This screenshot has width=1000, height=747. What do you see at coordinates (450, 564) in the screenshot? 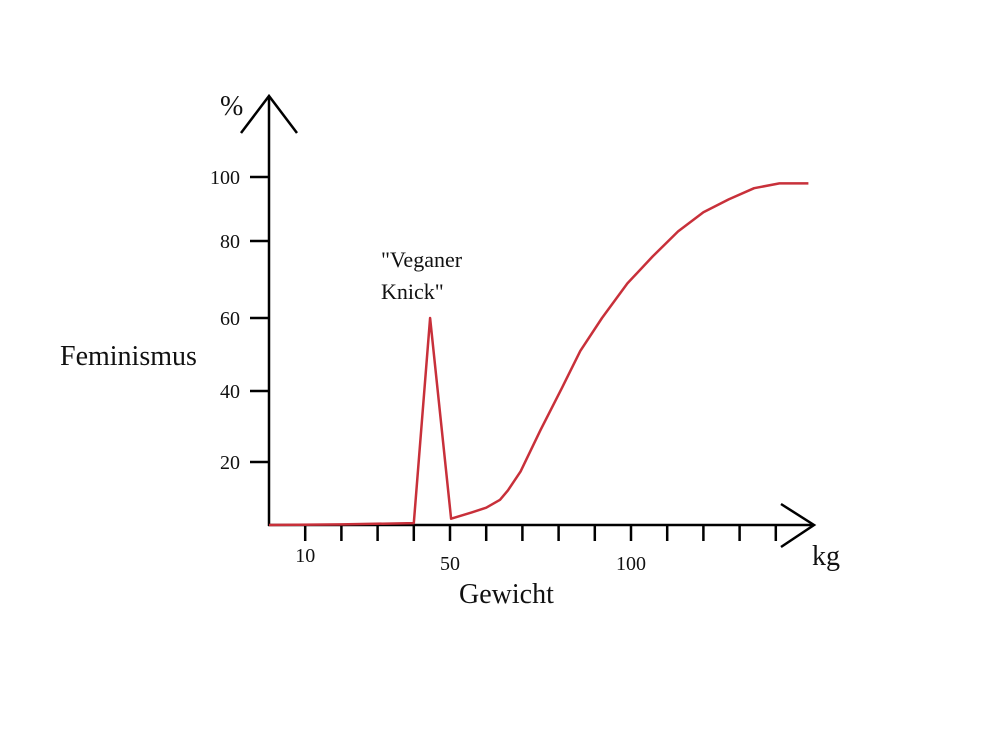
I see `x-tick-label: 50` at bounding box center [450, 564].